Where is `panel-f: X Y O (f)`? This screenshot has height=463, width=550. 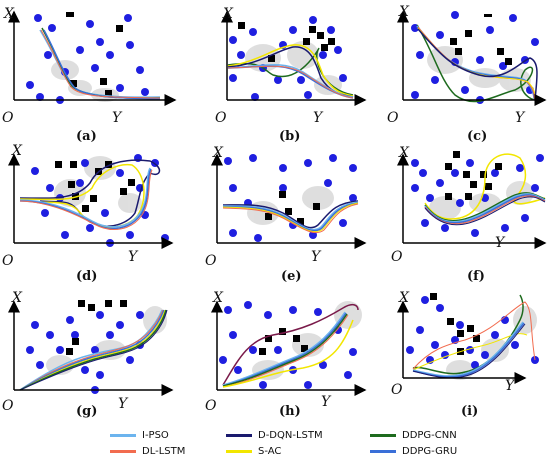 panel-f: X Y O (f) is located at coordinates (469, 214).